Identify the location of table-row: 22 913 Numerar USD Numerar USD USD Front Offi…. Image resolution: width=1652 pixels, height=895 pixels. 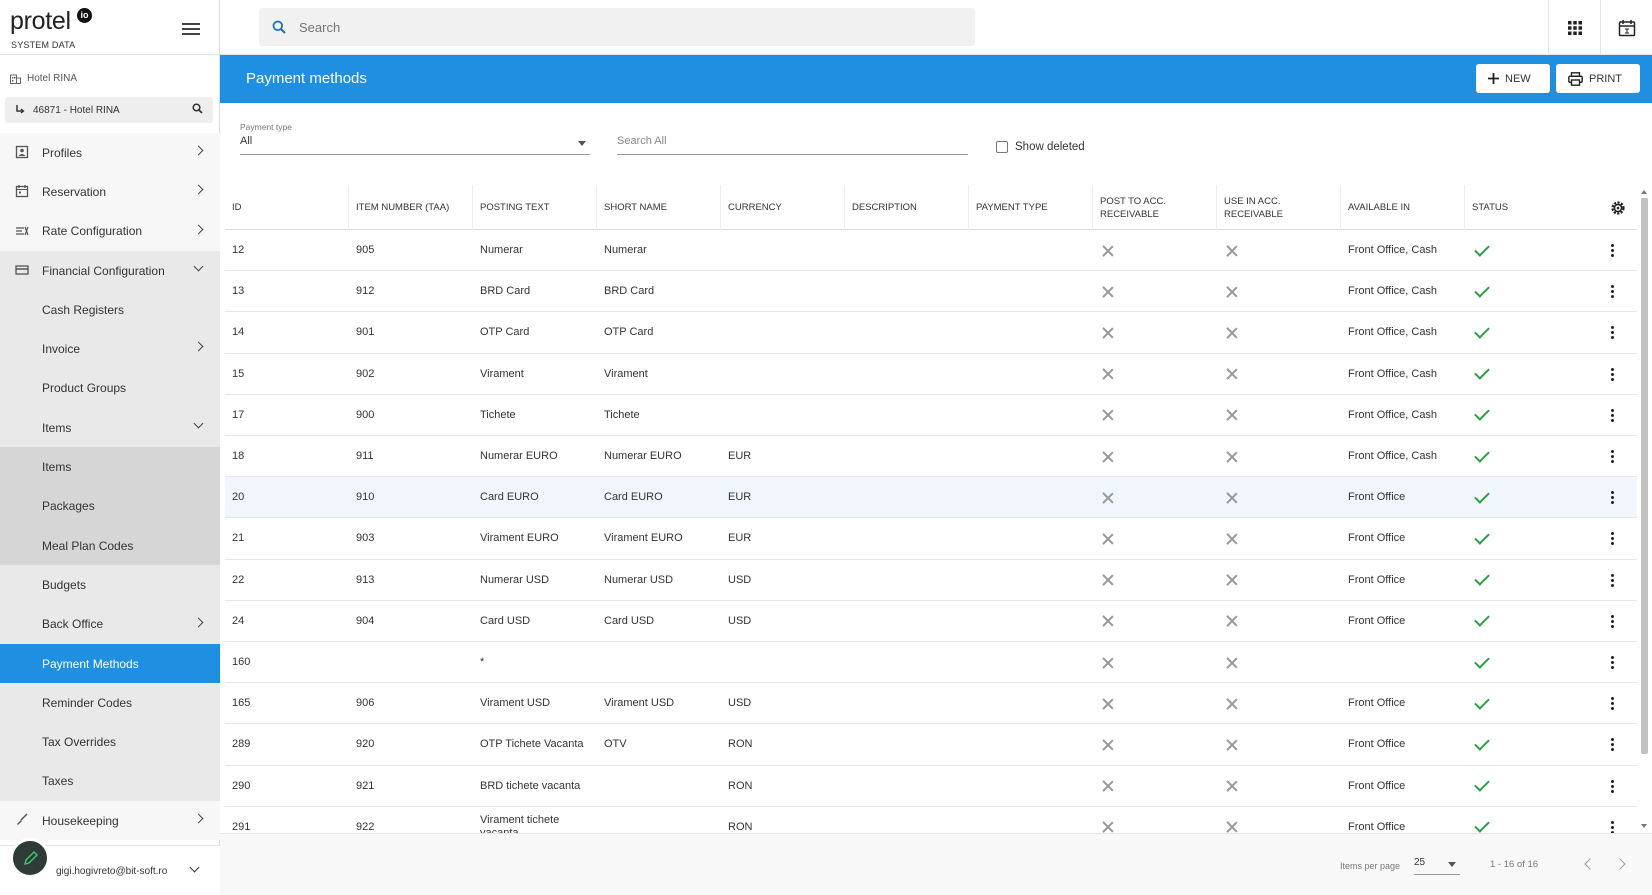
(931, 580).